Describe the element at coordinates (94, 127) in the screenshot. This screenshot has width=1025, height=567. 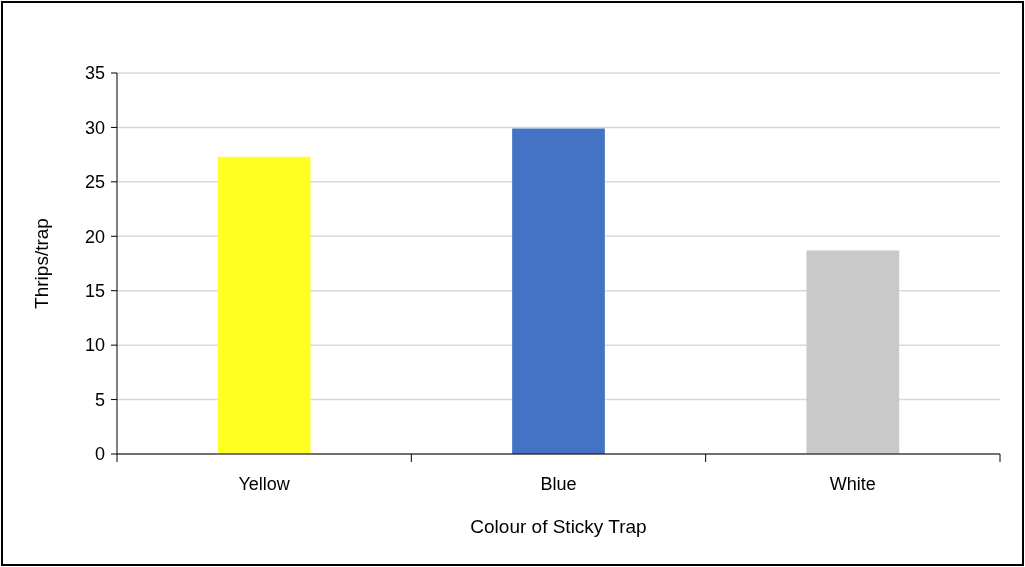
I see `y-tick-label: 30` at that location.